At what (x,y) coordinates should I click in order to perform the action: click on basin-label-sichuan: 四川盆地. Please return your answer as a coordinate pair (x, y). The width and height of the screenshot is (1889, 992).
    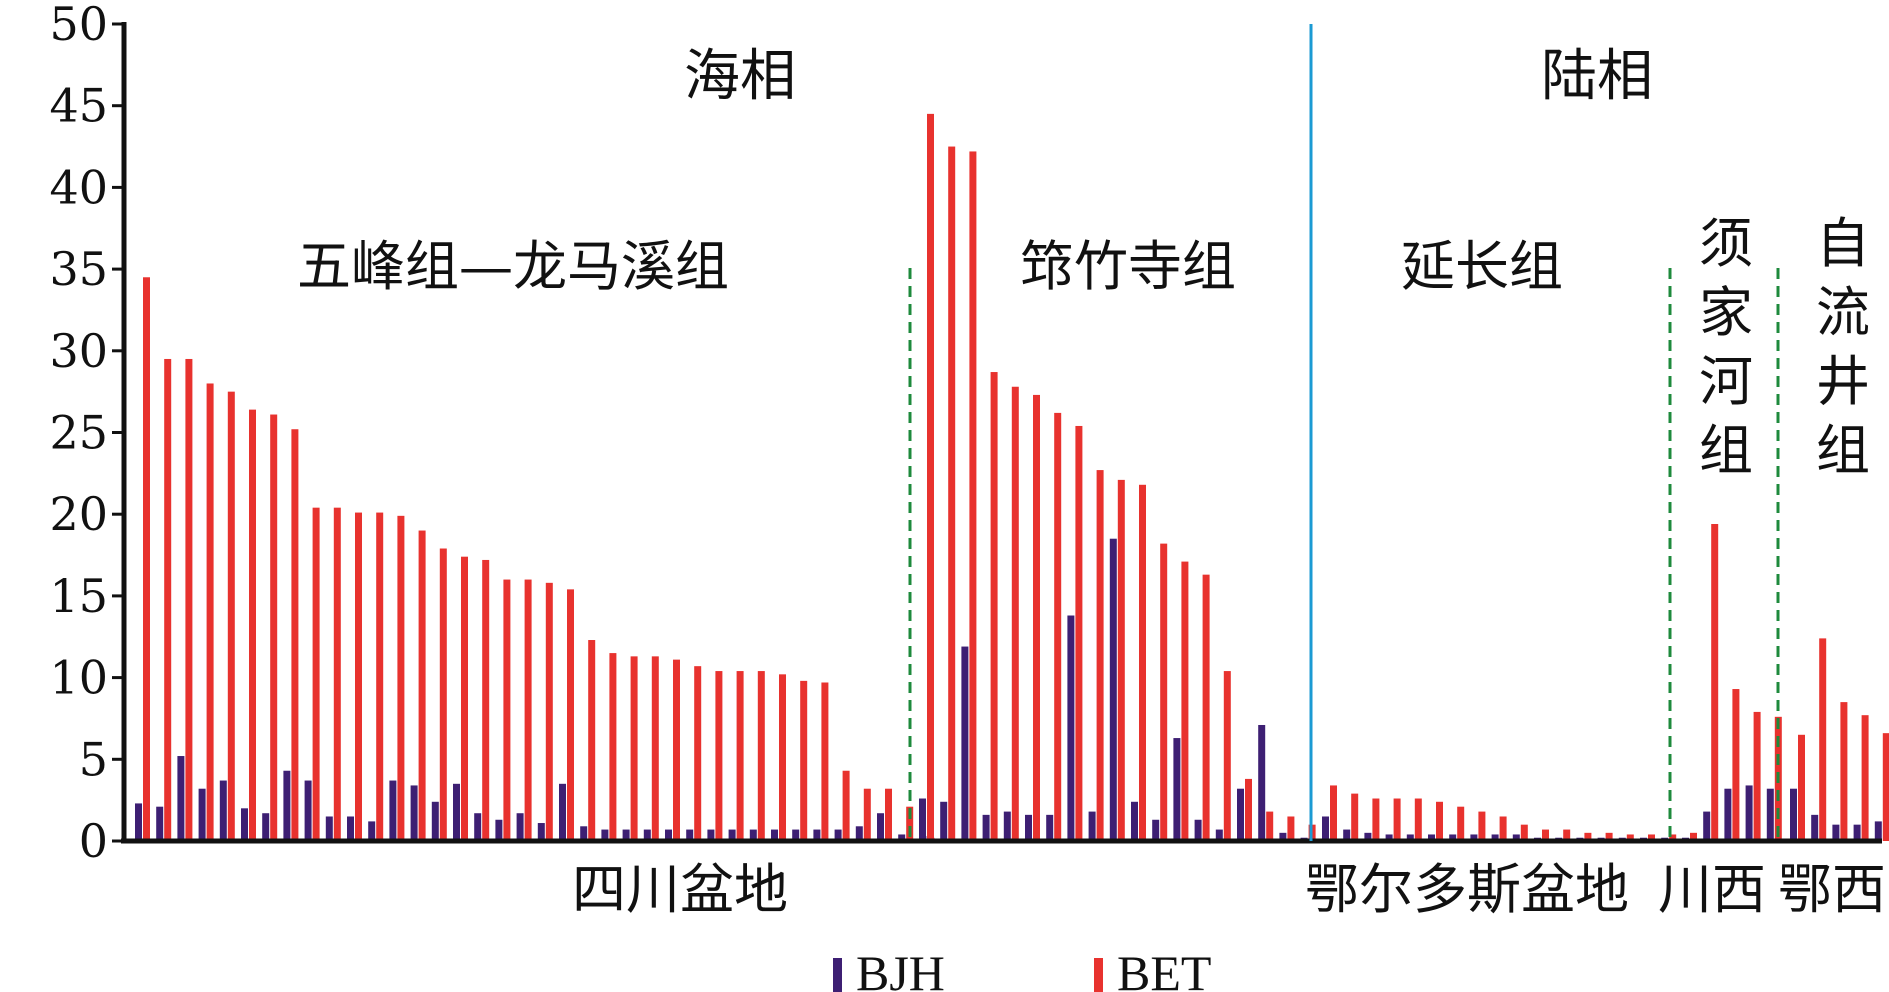
    Looking at the image, I should click on (680, 889).